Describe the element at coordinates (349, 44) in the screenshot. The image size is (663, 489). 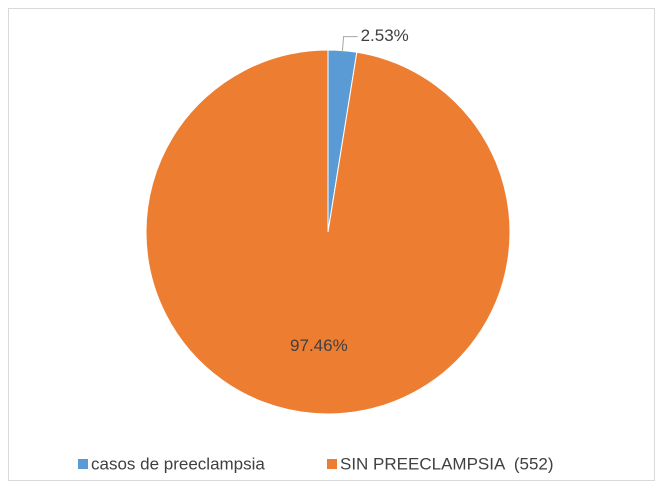
I see `leader-line` at that location.